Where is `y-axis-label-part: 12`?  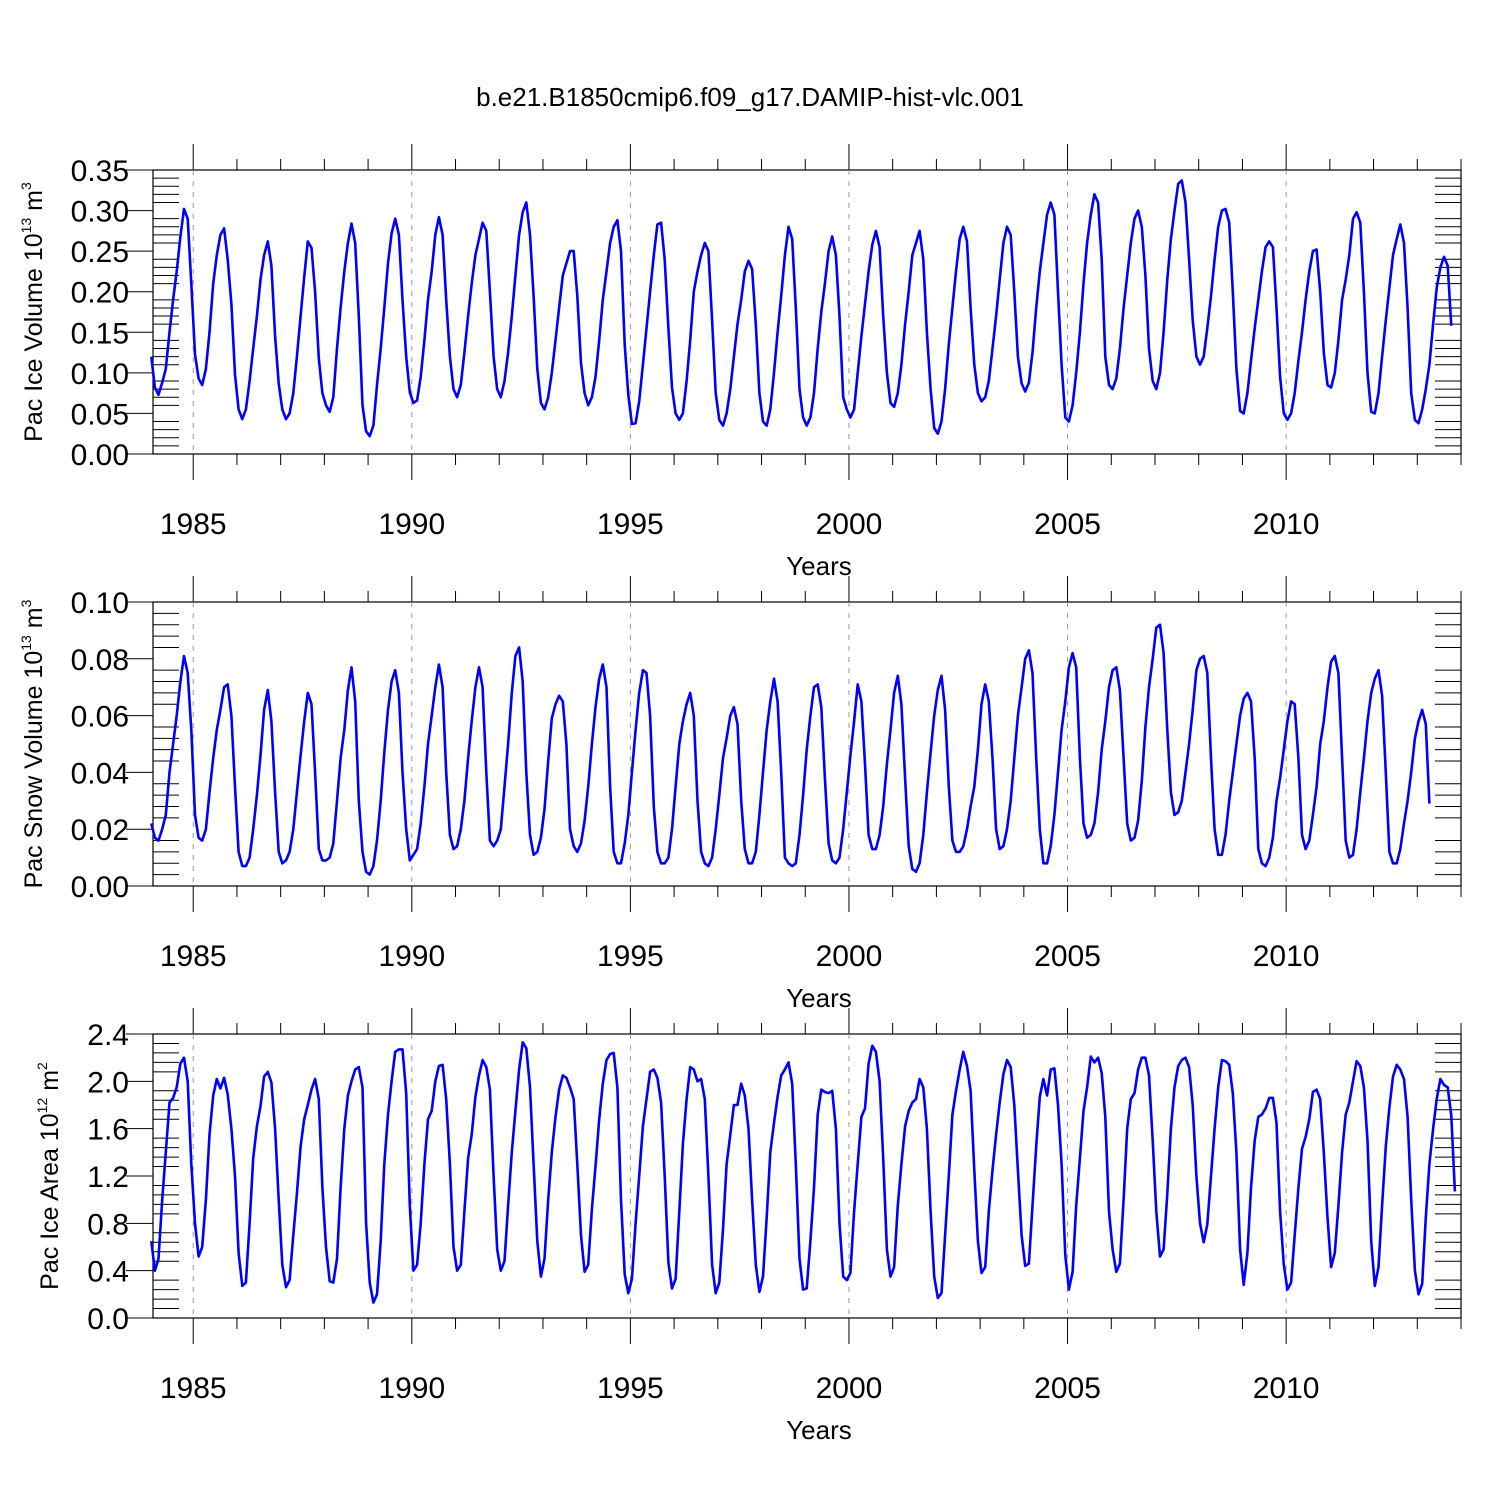 y-axis-label-part: 12 is located at coordinates (42, 1106).